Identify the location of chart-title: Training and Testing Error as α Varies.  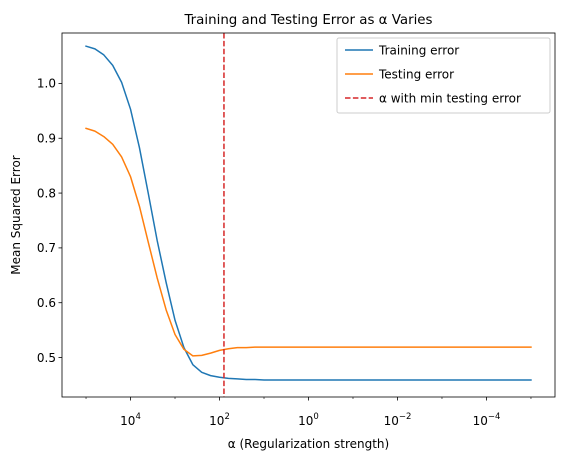
(307, 20).